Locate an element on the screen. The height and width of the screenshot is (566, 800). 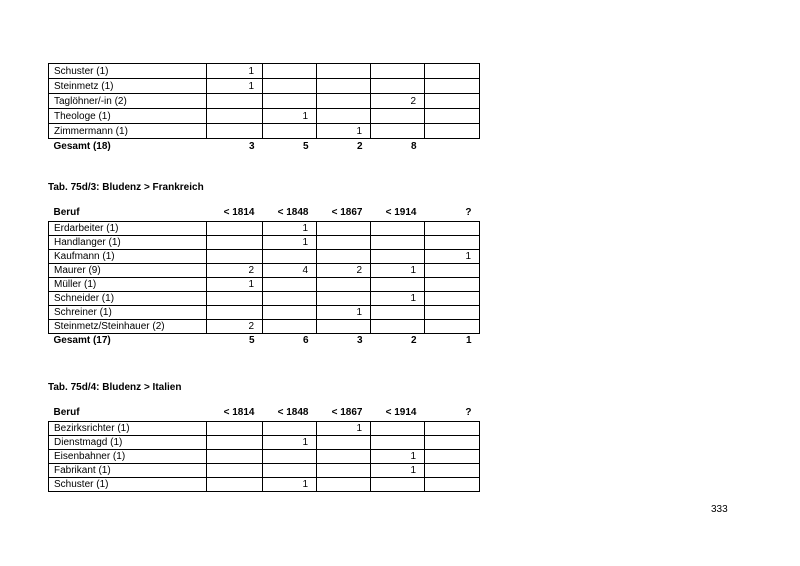
table-row: Steinmetz/Steinhauer (2) 2 is located at coordinates (264, 326).